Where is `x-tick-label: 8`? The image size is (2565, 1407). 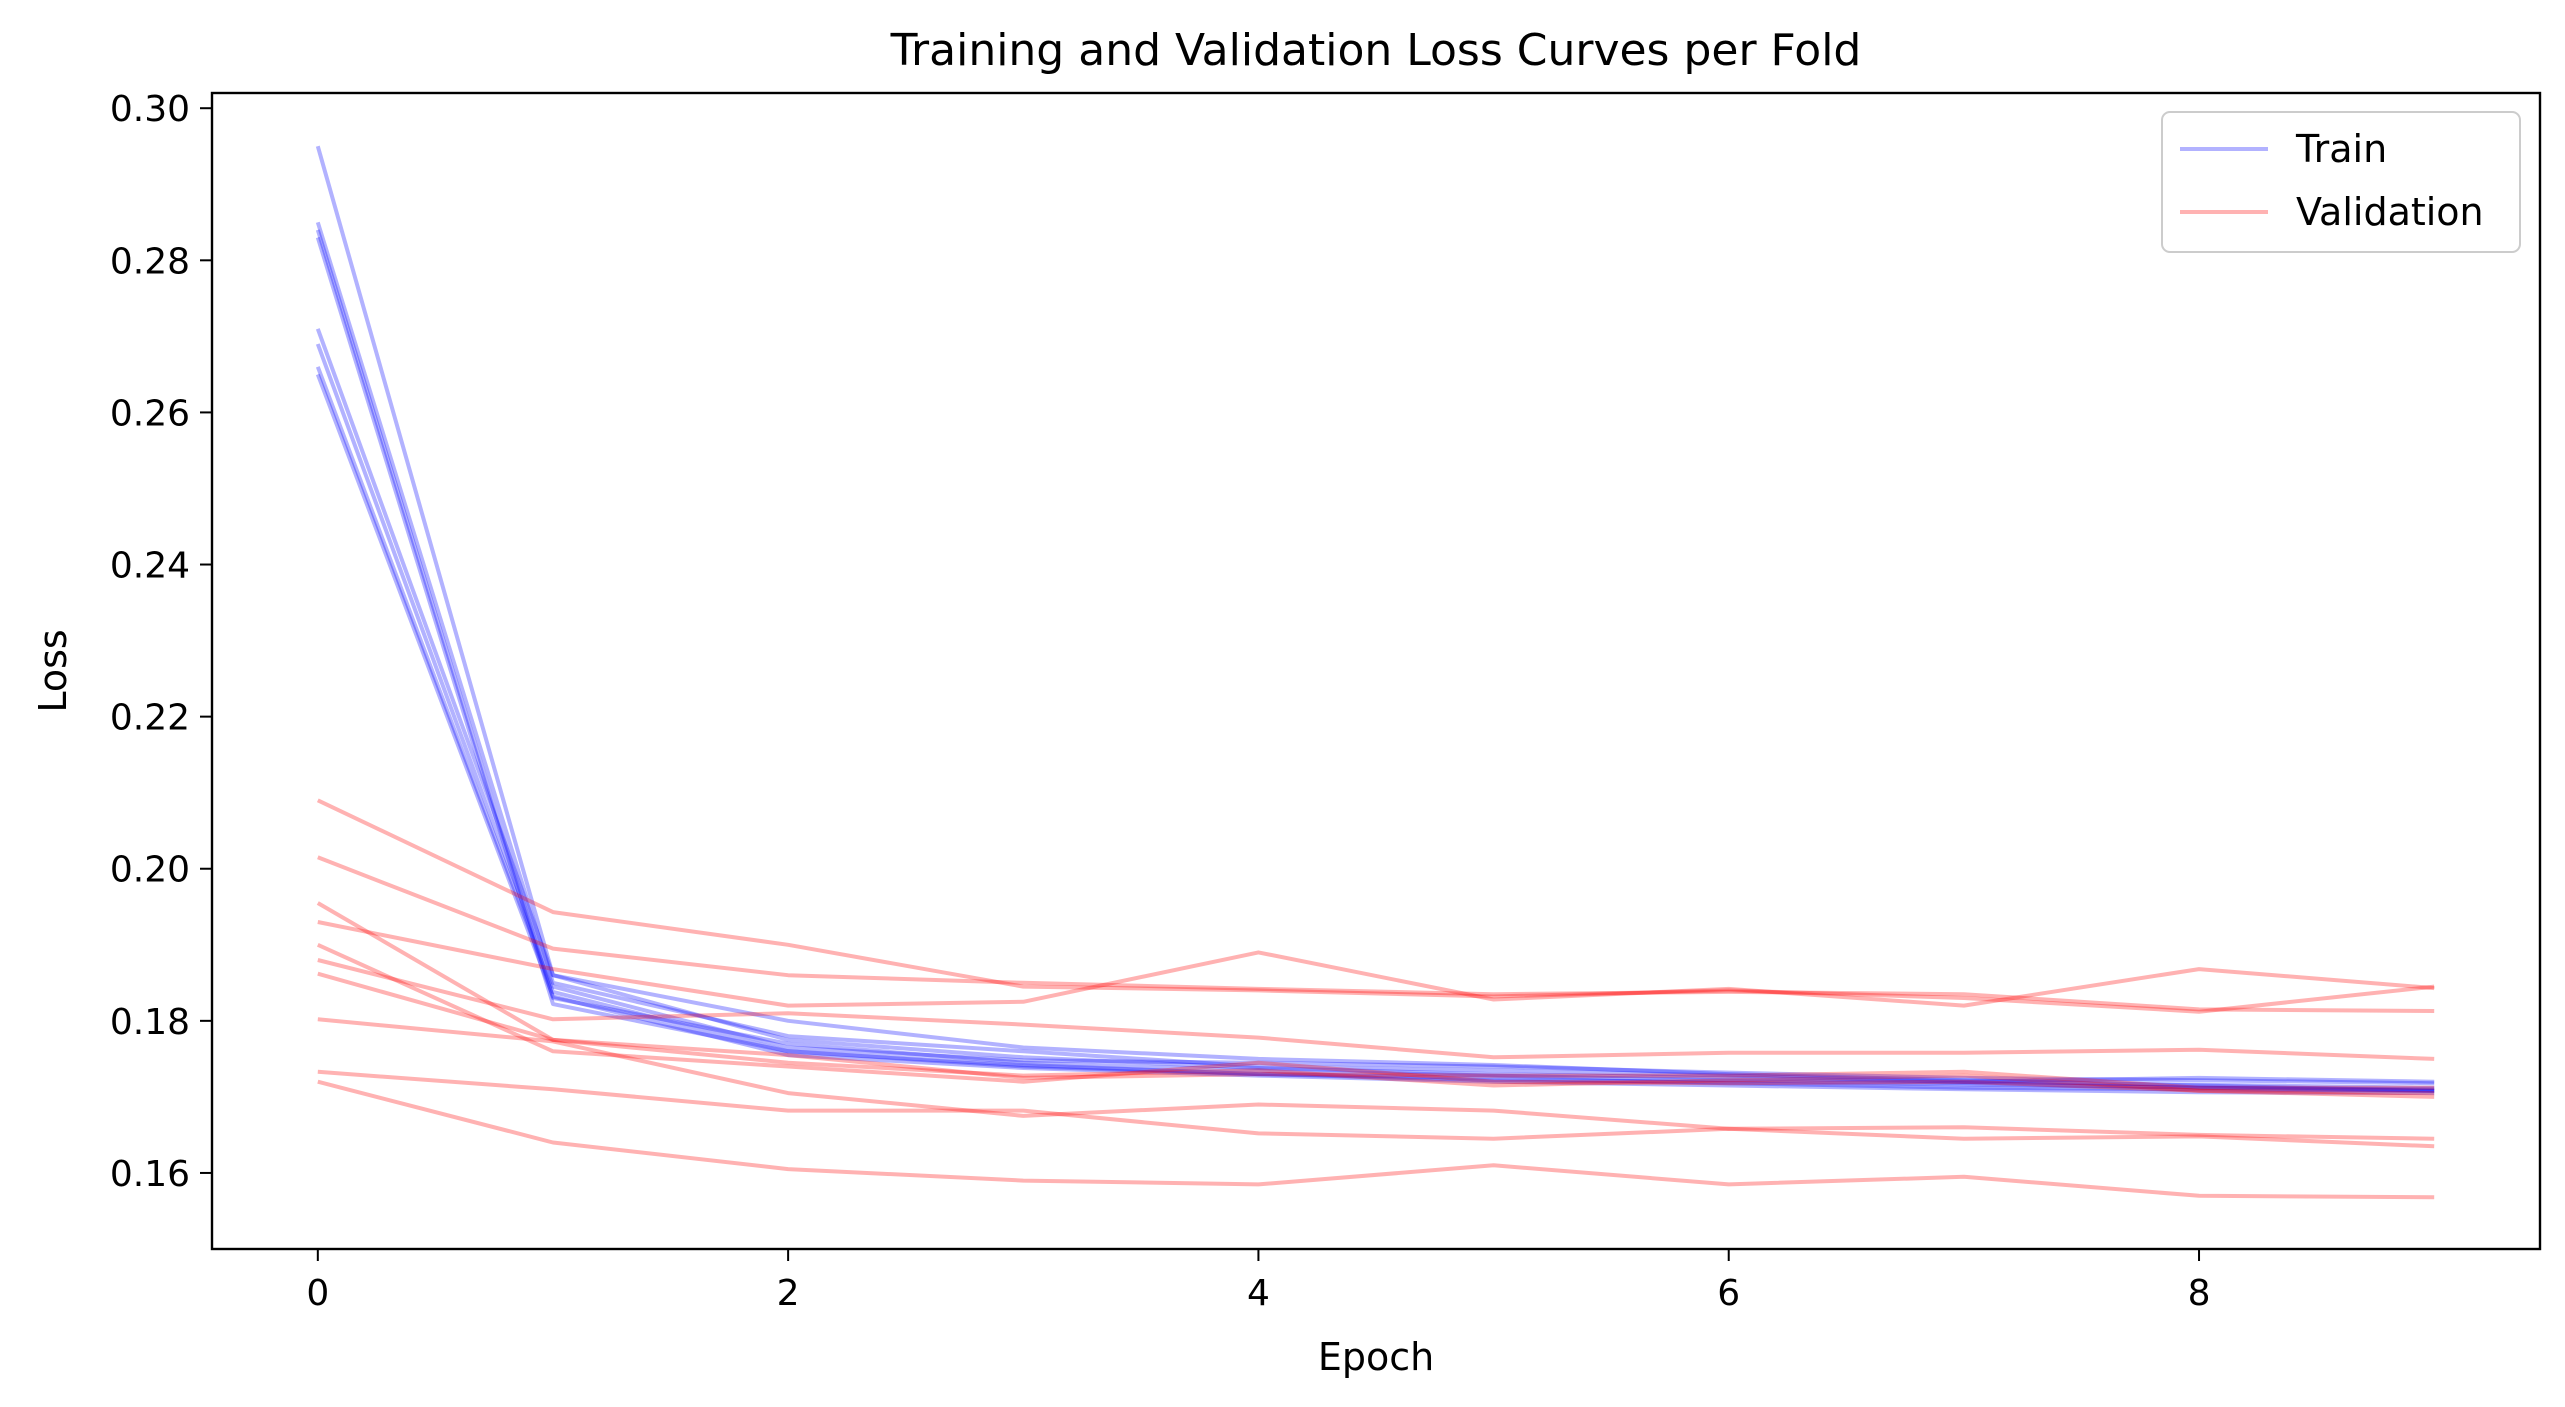
x-tick-label: 8 is located at coordinates (2199, 1293).